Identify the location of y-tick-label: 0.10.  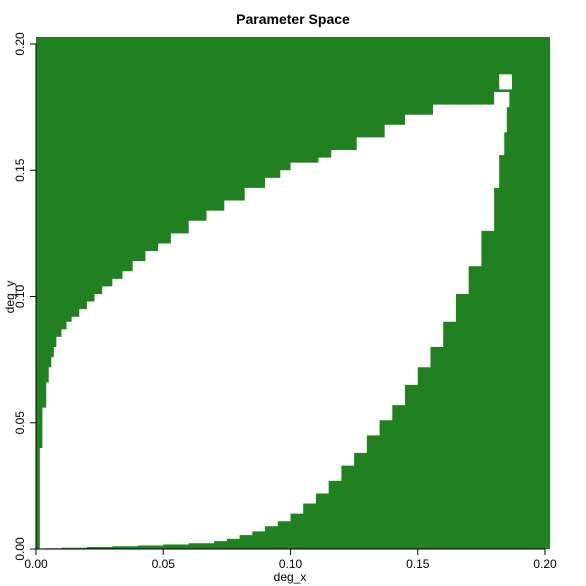
(20, 296).